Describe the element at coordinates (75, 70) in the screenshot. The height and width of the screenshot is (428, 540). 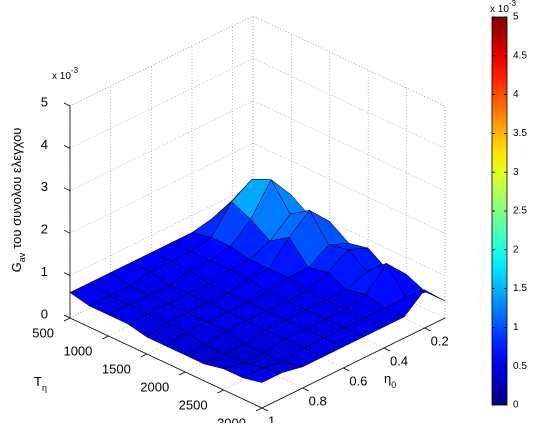
I see `z-scale-exp: -3` at that location.